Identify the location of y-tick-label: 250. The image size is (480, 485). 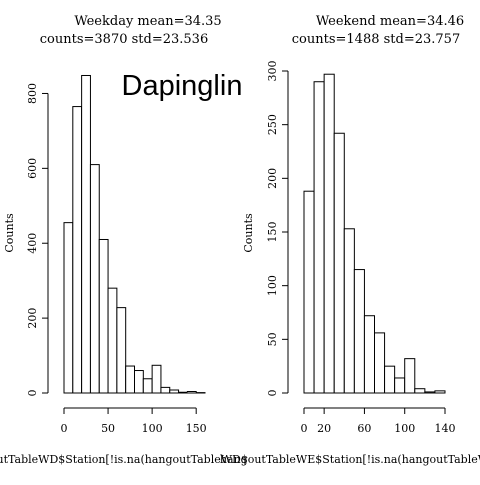
(272, 124).